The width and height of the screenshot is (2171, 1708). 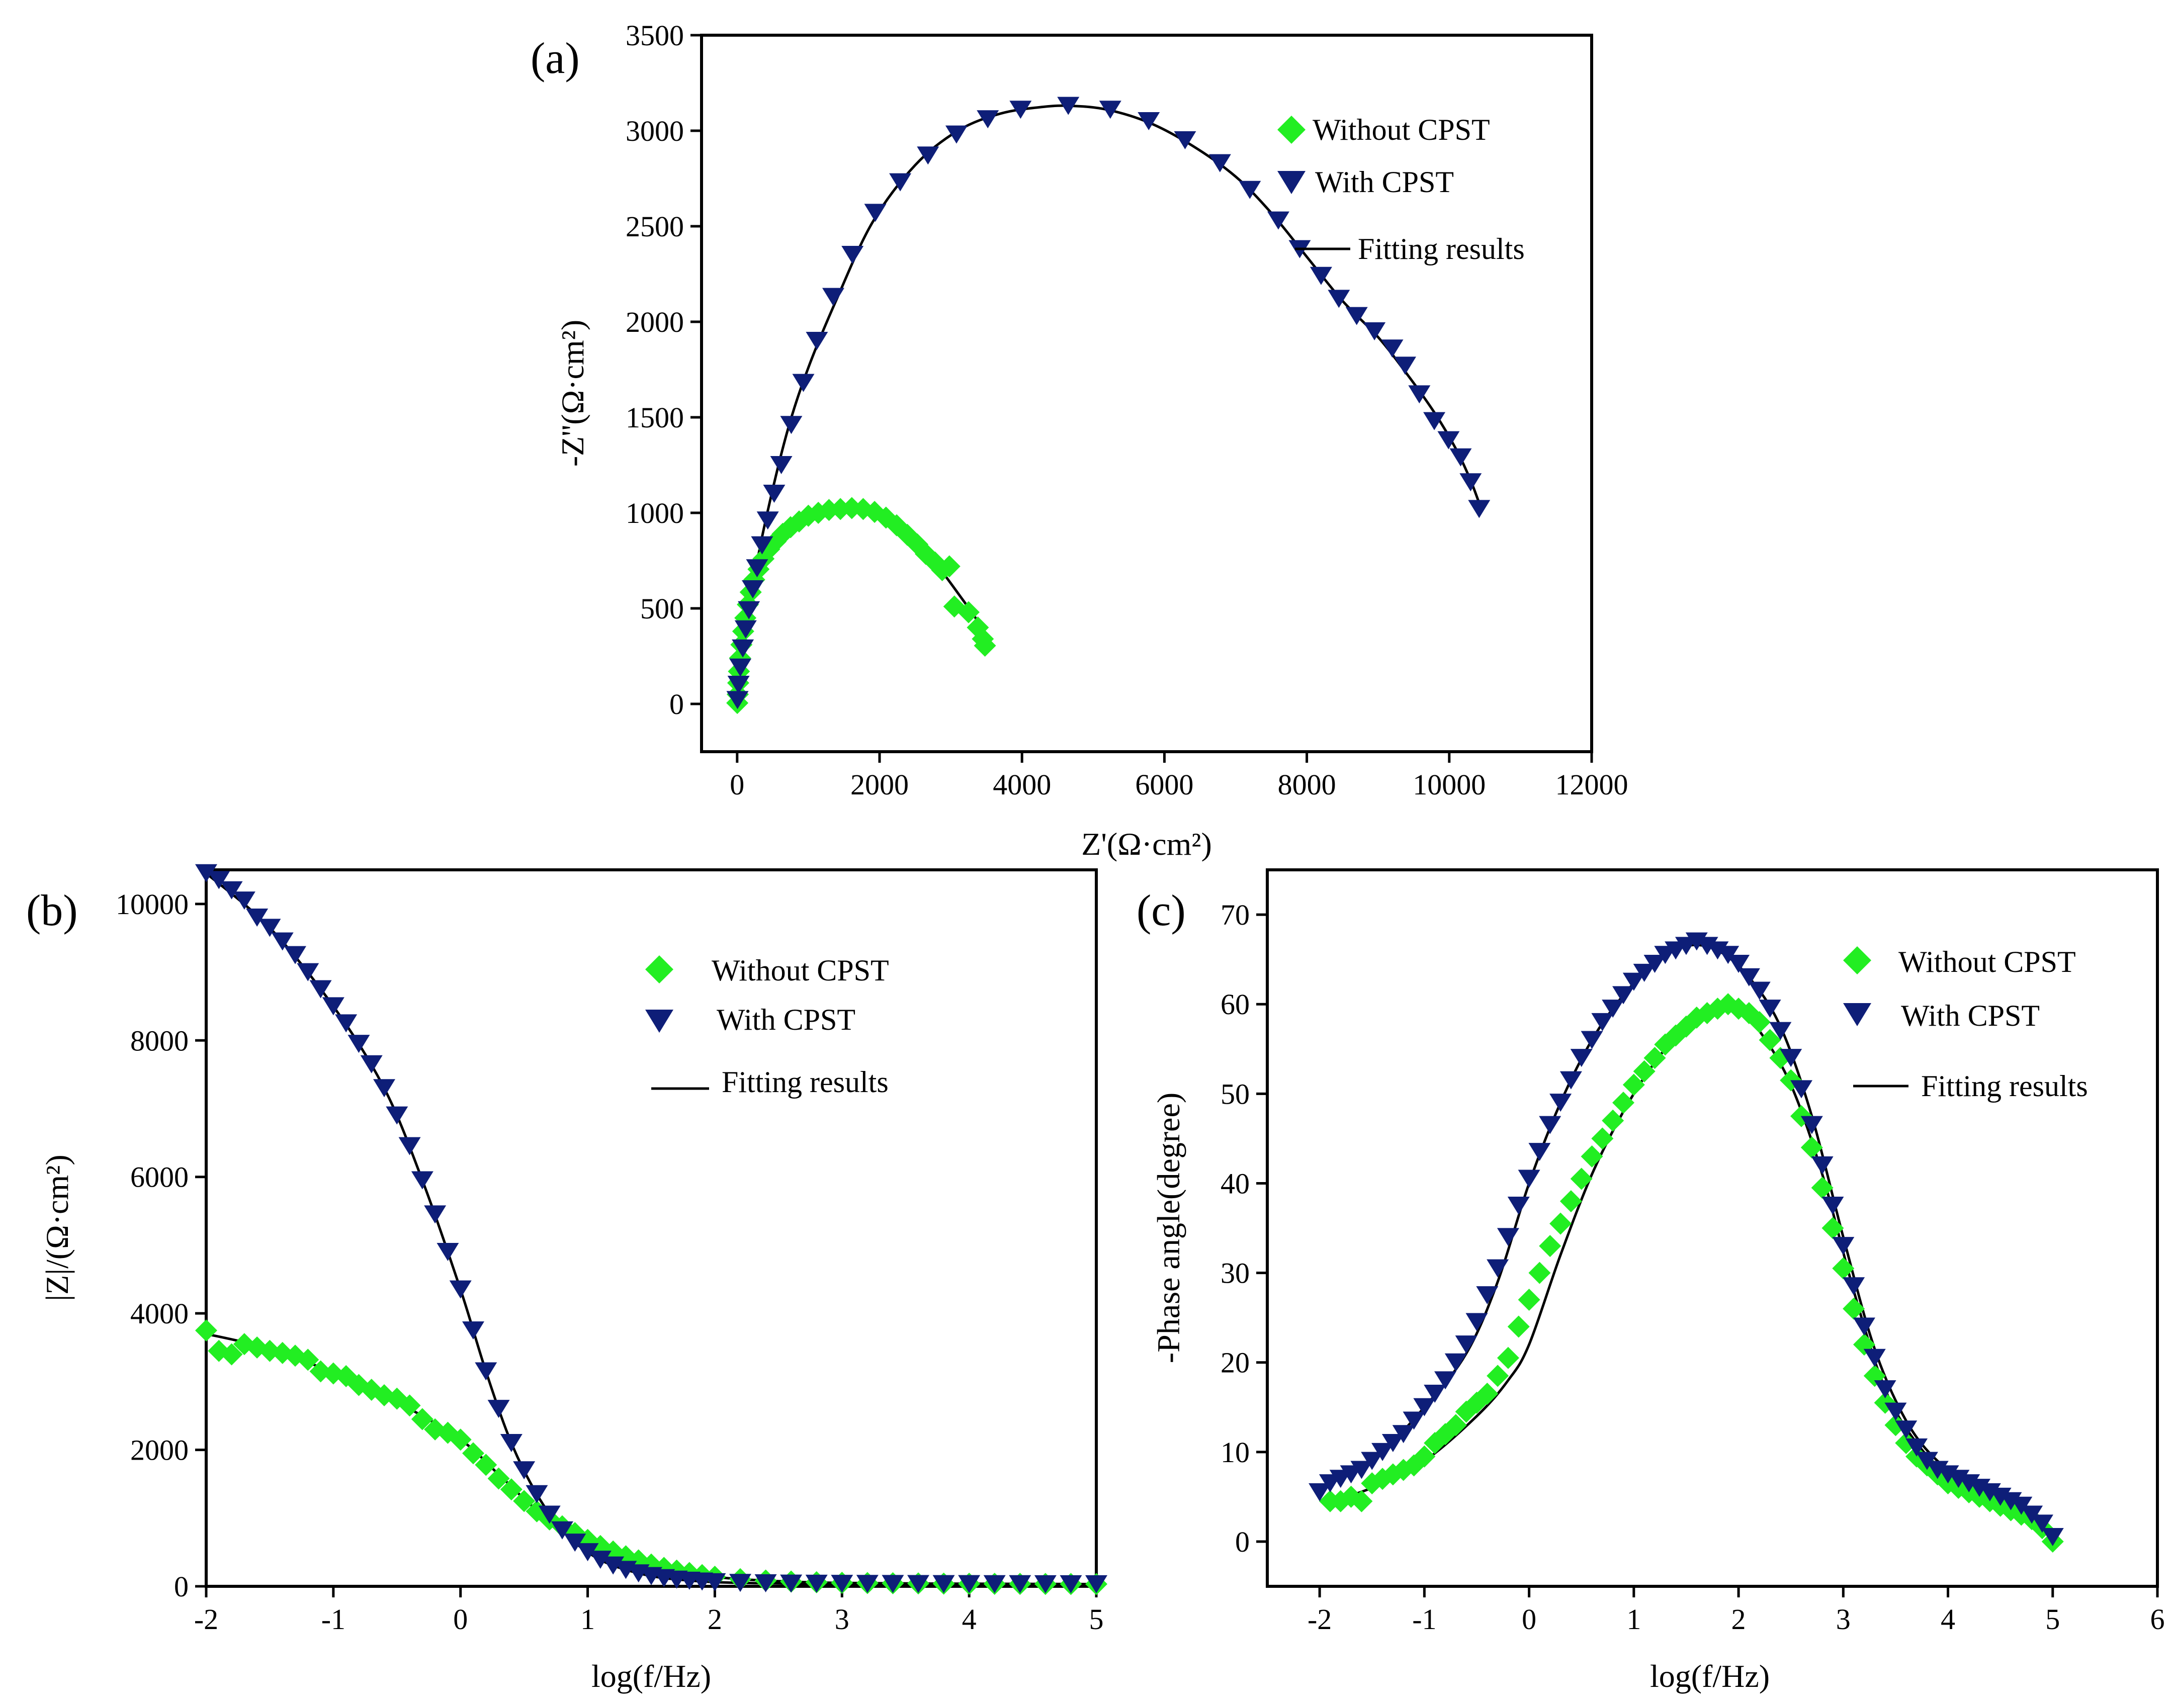 What do you see at coordinates (651, 1676) in the screenshot?
I see `panel-b-x-axis-title: log(f/Hz)` at bounding box center [651, 1676].